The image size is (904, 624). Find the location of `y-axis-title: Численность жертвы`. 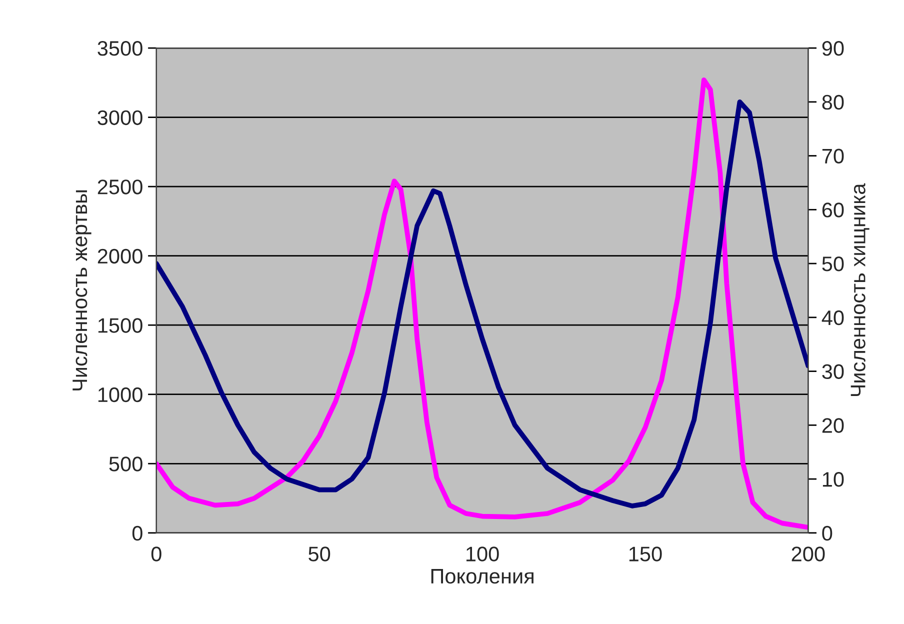

y-axis-title: Численность жертвы is located at coordinates (82, 290).